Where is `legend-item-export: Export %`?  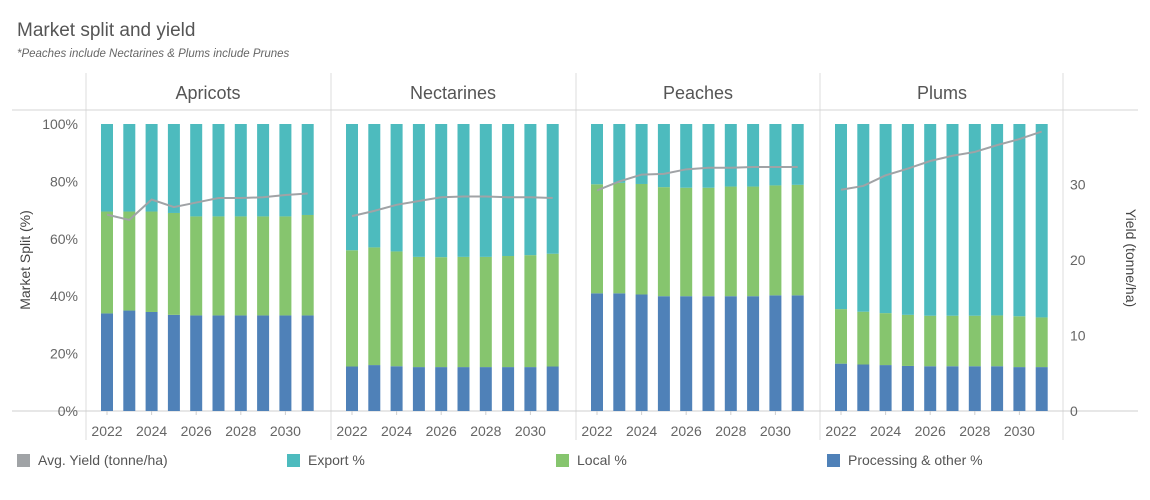 legend-item-export: Export % is located at coordinates (326, 460).